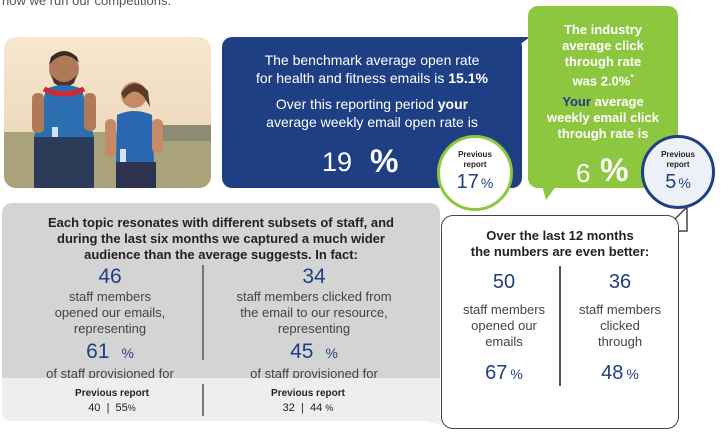 The width and height of the screenshot is (721, 441). Describe the element at coordinates (551, 189) in the screenshot. I see `green-callout-tail` at that location.